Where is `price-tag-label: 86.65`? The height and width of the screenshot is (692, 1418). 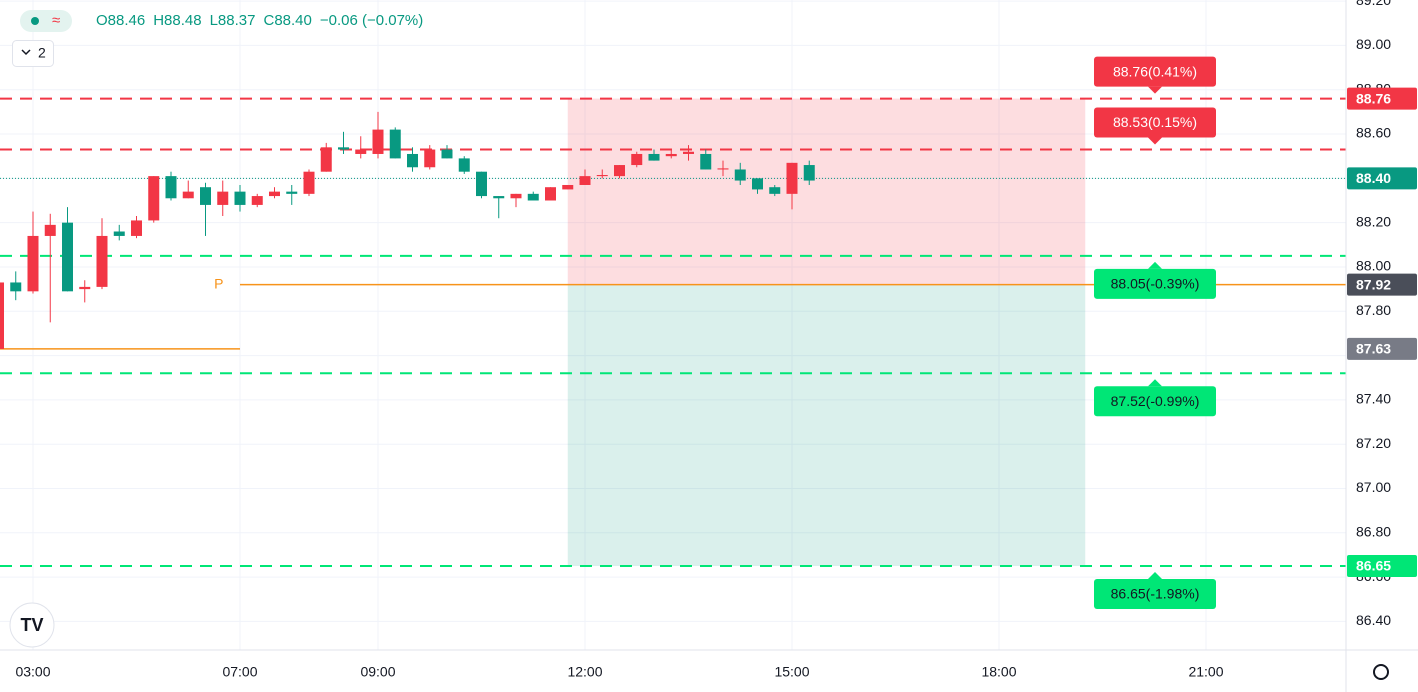 price-tag-label: 86.65 is located at coordinates (1373, 566).